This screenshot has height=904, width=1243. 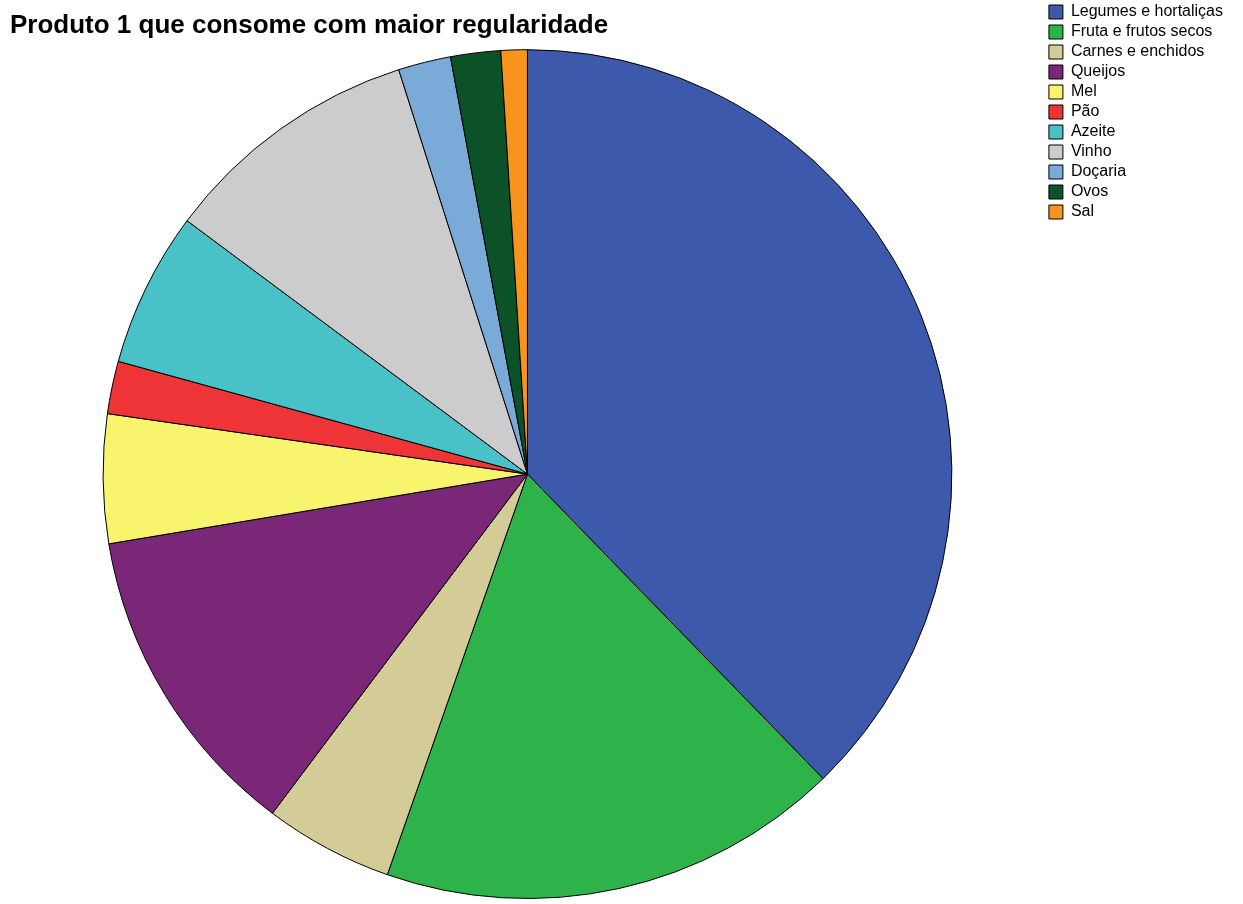 I want to click on legend-label: Legumes e hortaliças, so click(x=1147, y=11).